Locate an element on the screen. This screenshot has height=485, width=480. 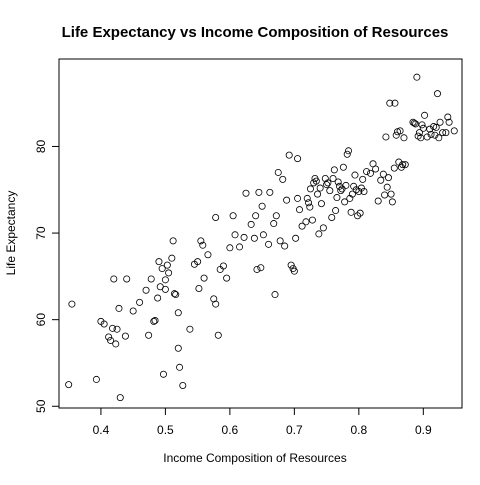
y-tick-label: 70 is located at coordinates (41, 233).